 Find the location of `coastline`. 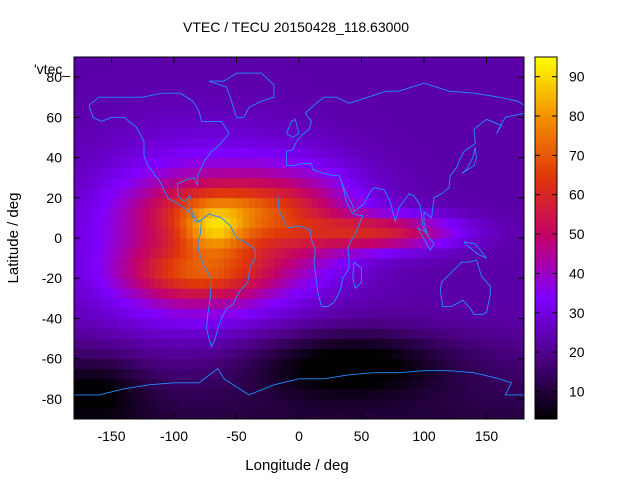

coastline is located at coordinates (405, 124).